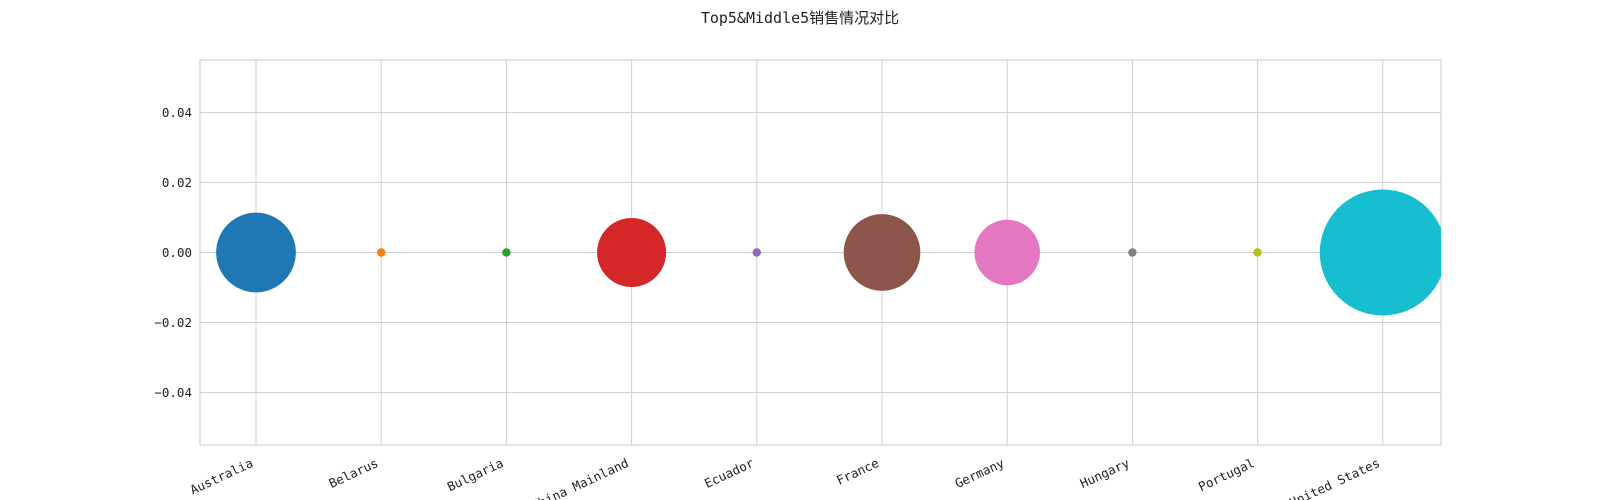 This screenshot has width=1600, height=500. Describe the element at coordinates (1226, 474) in the screenshot. I see `x-tick-label: Portugal` at that location.